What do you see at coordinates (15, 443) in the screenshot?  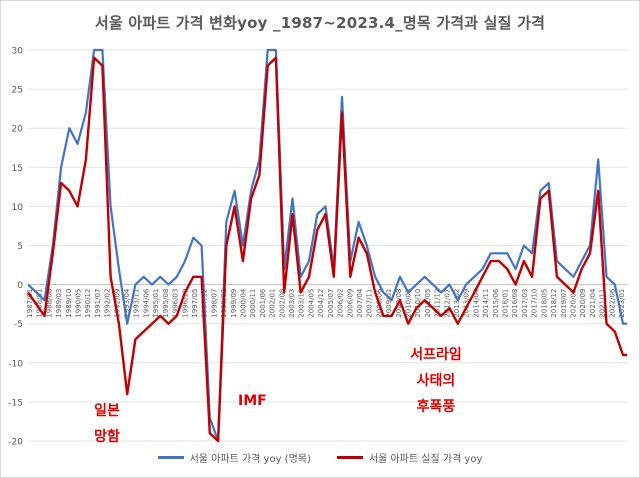 I see `y-tick-label: -20` at bounding box center [15, 443].